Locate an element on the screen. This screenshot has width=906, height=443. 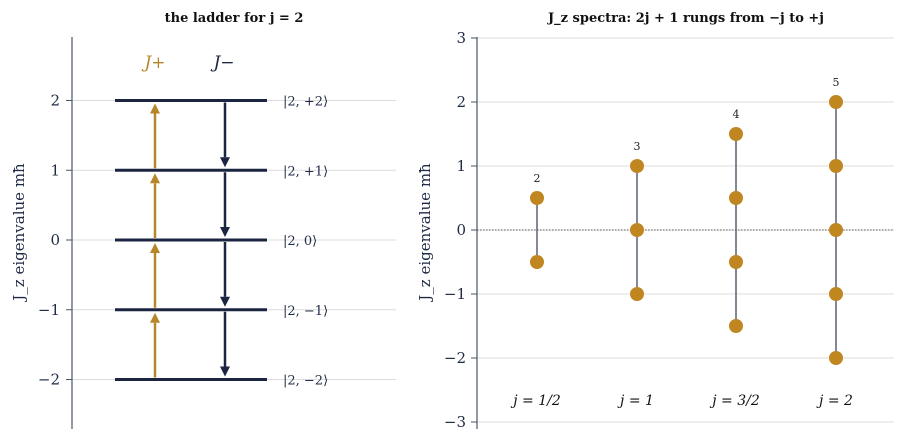
ladder-y-ticks: −2 −1 0 1 2 is located at coordinates (55, 240).